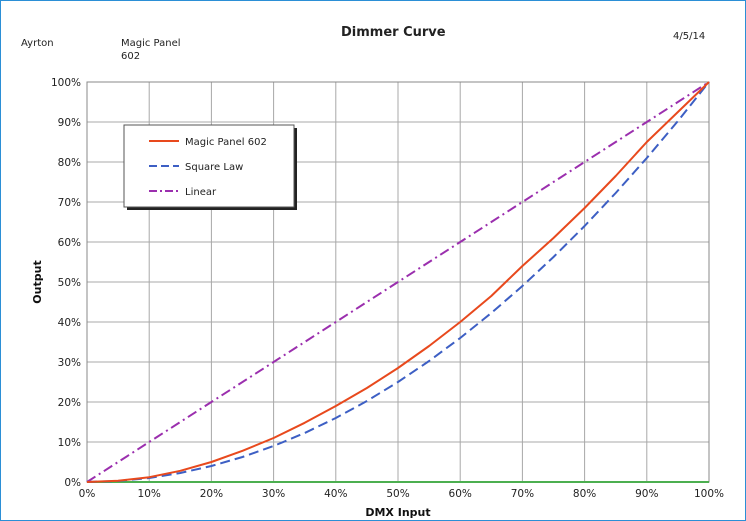  I want to click on legend: Magic Panel 602 Square Law Linear, so click(210, 167).